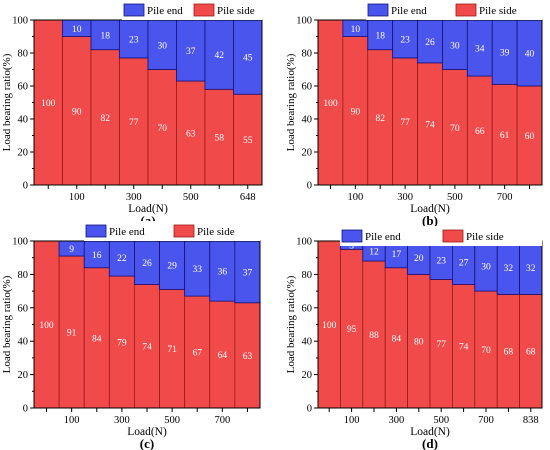  I want to click on x-tick-label: 648, so click(248, 197).